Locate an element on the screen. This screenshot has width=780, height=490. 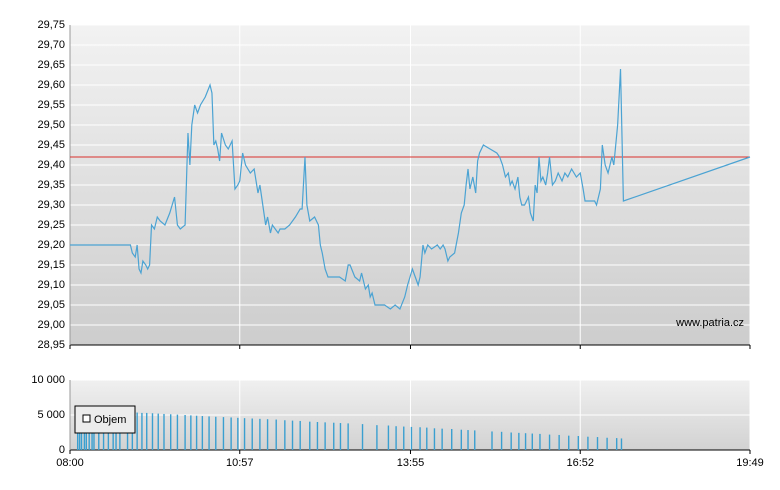
y-tick-label: 29,00 is located at coordinates (51, 325).